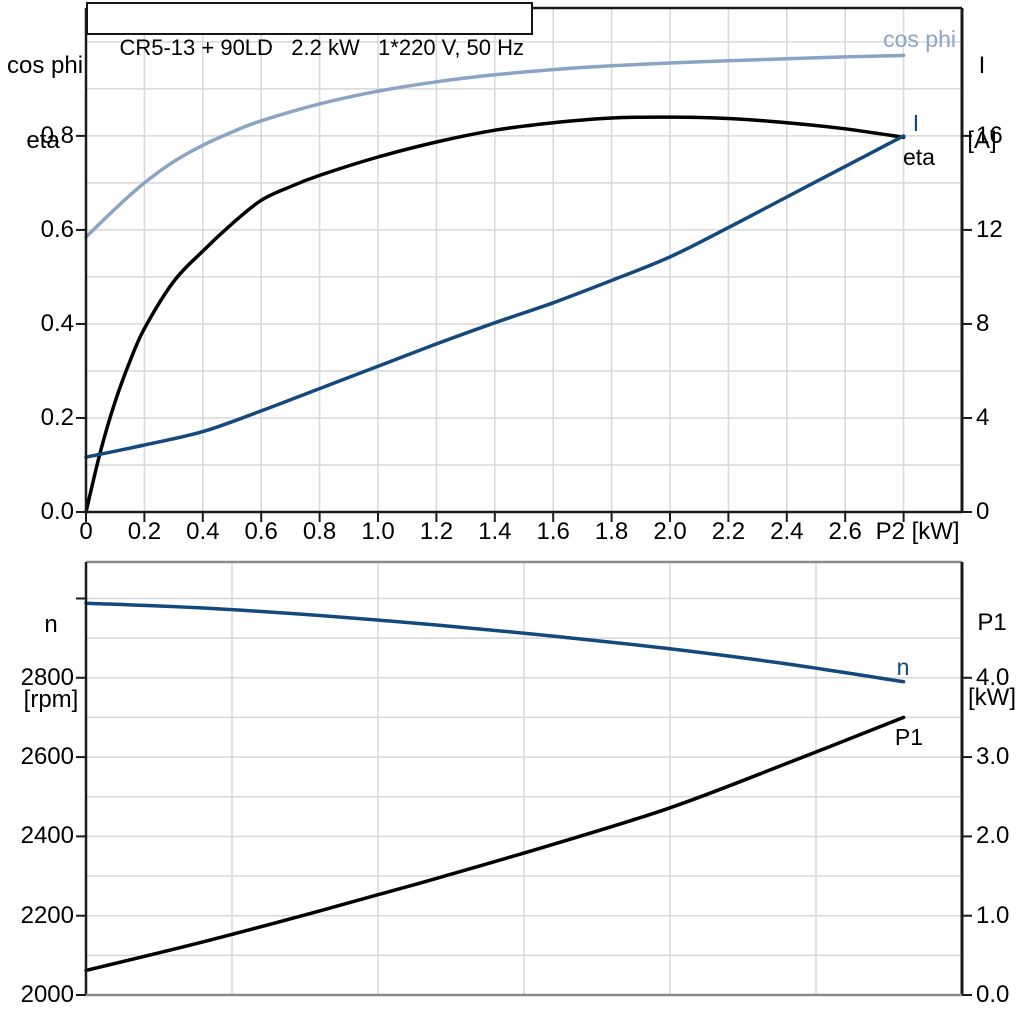 This screenshot has height=1024, width=1024. What do you see at coordinates (909, 702) in the screenshot?
I see `curve-labels-speed-and-input-power-curves: n P1` at bounding box center [909, 702].